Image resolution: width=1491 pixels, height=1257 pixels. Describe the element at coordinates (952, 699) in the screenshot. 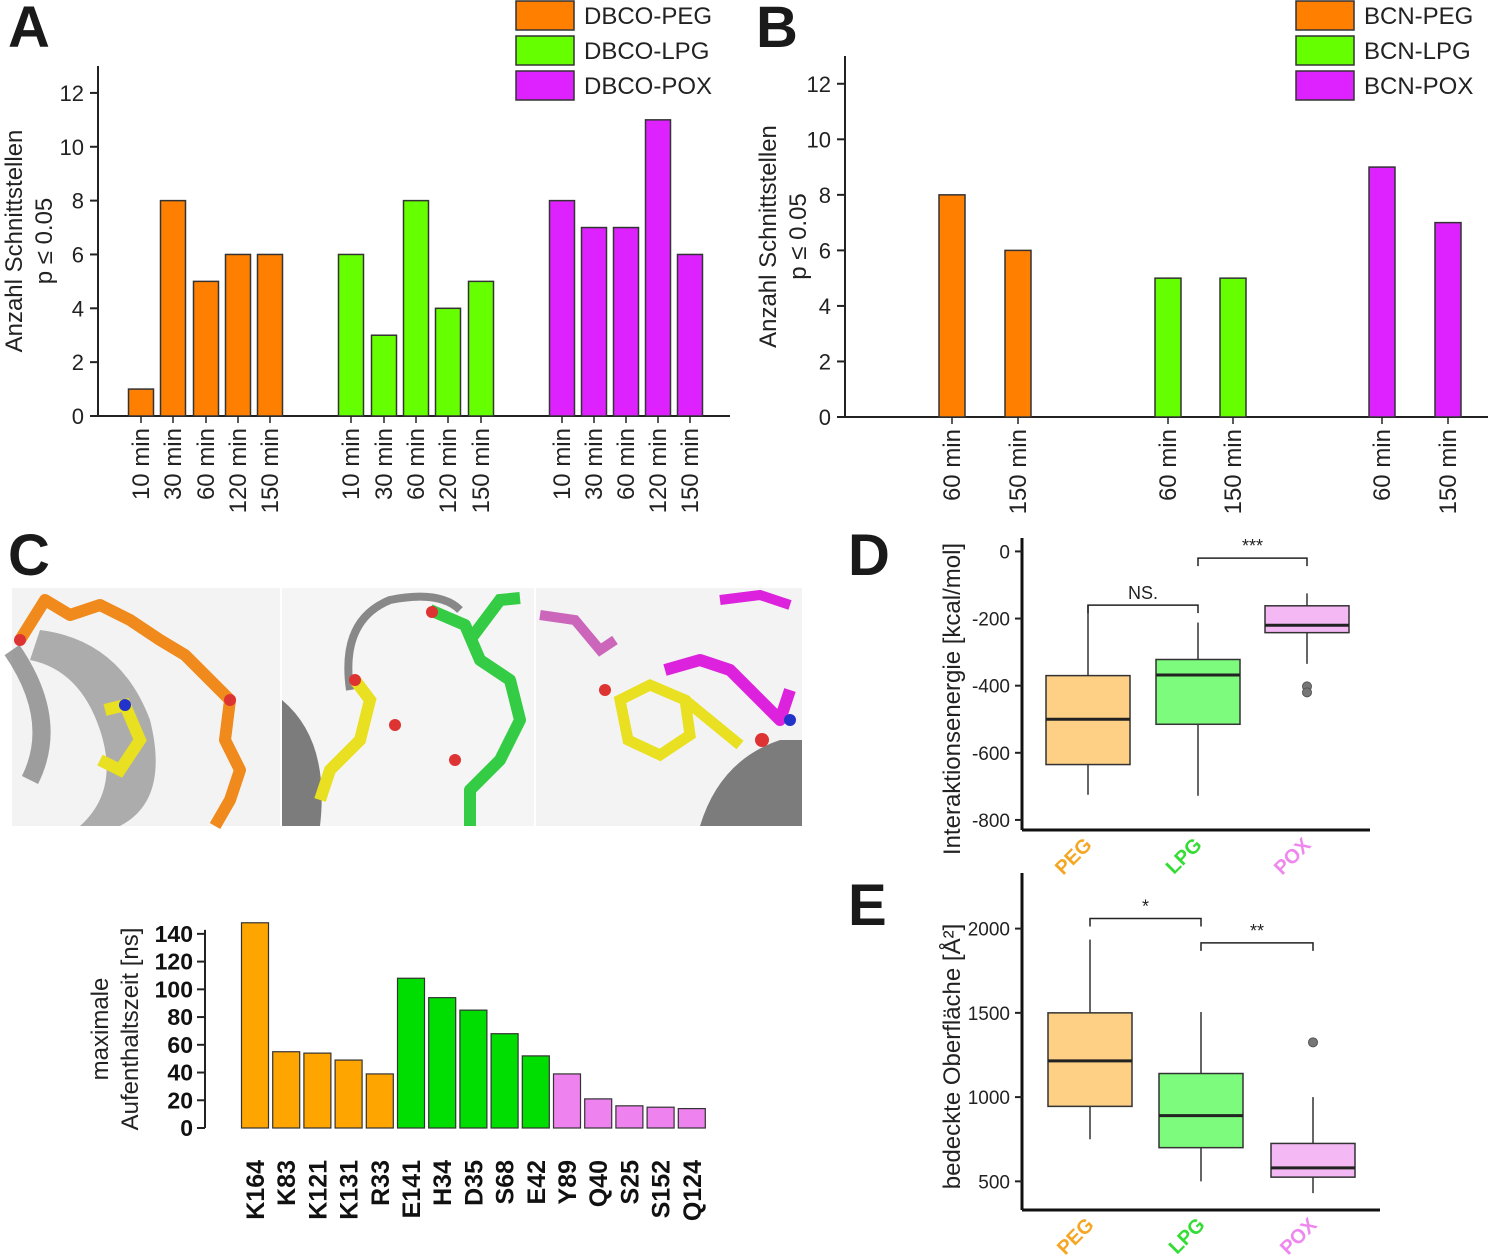

I see `y-axis-label: Interaktionsenergie [kcal/mol]` at that location.